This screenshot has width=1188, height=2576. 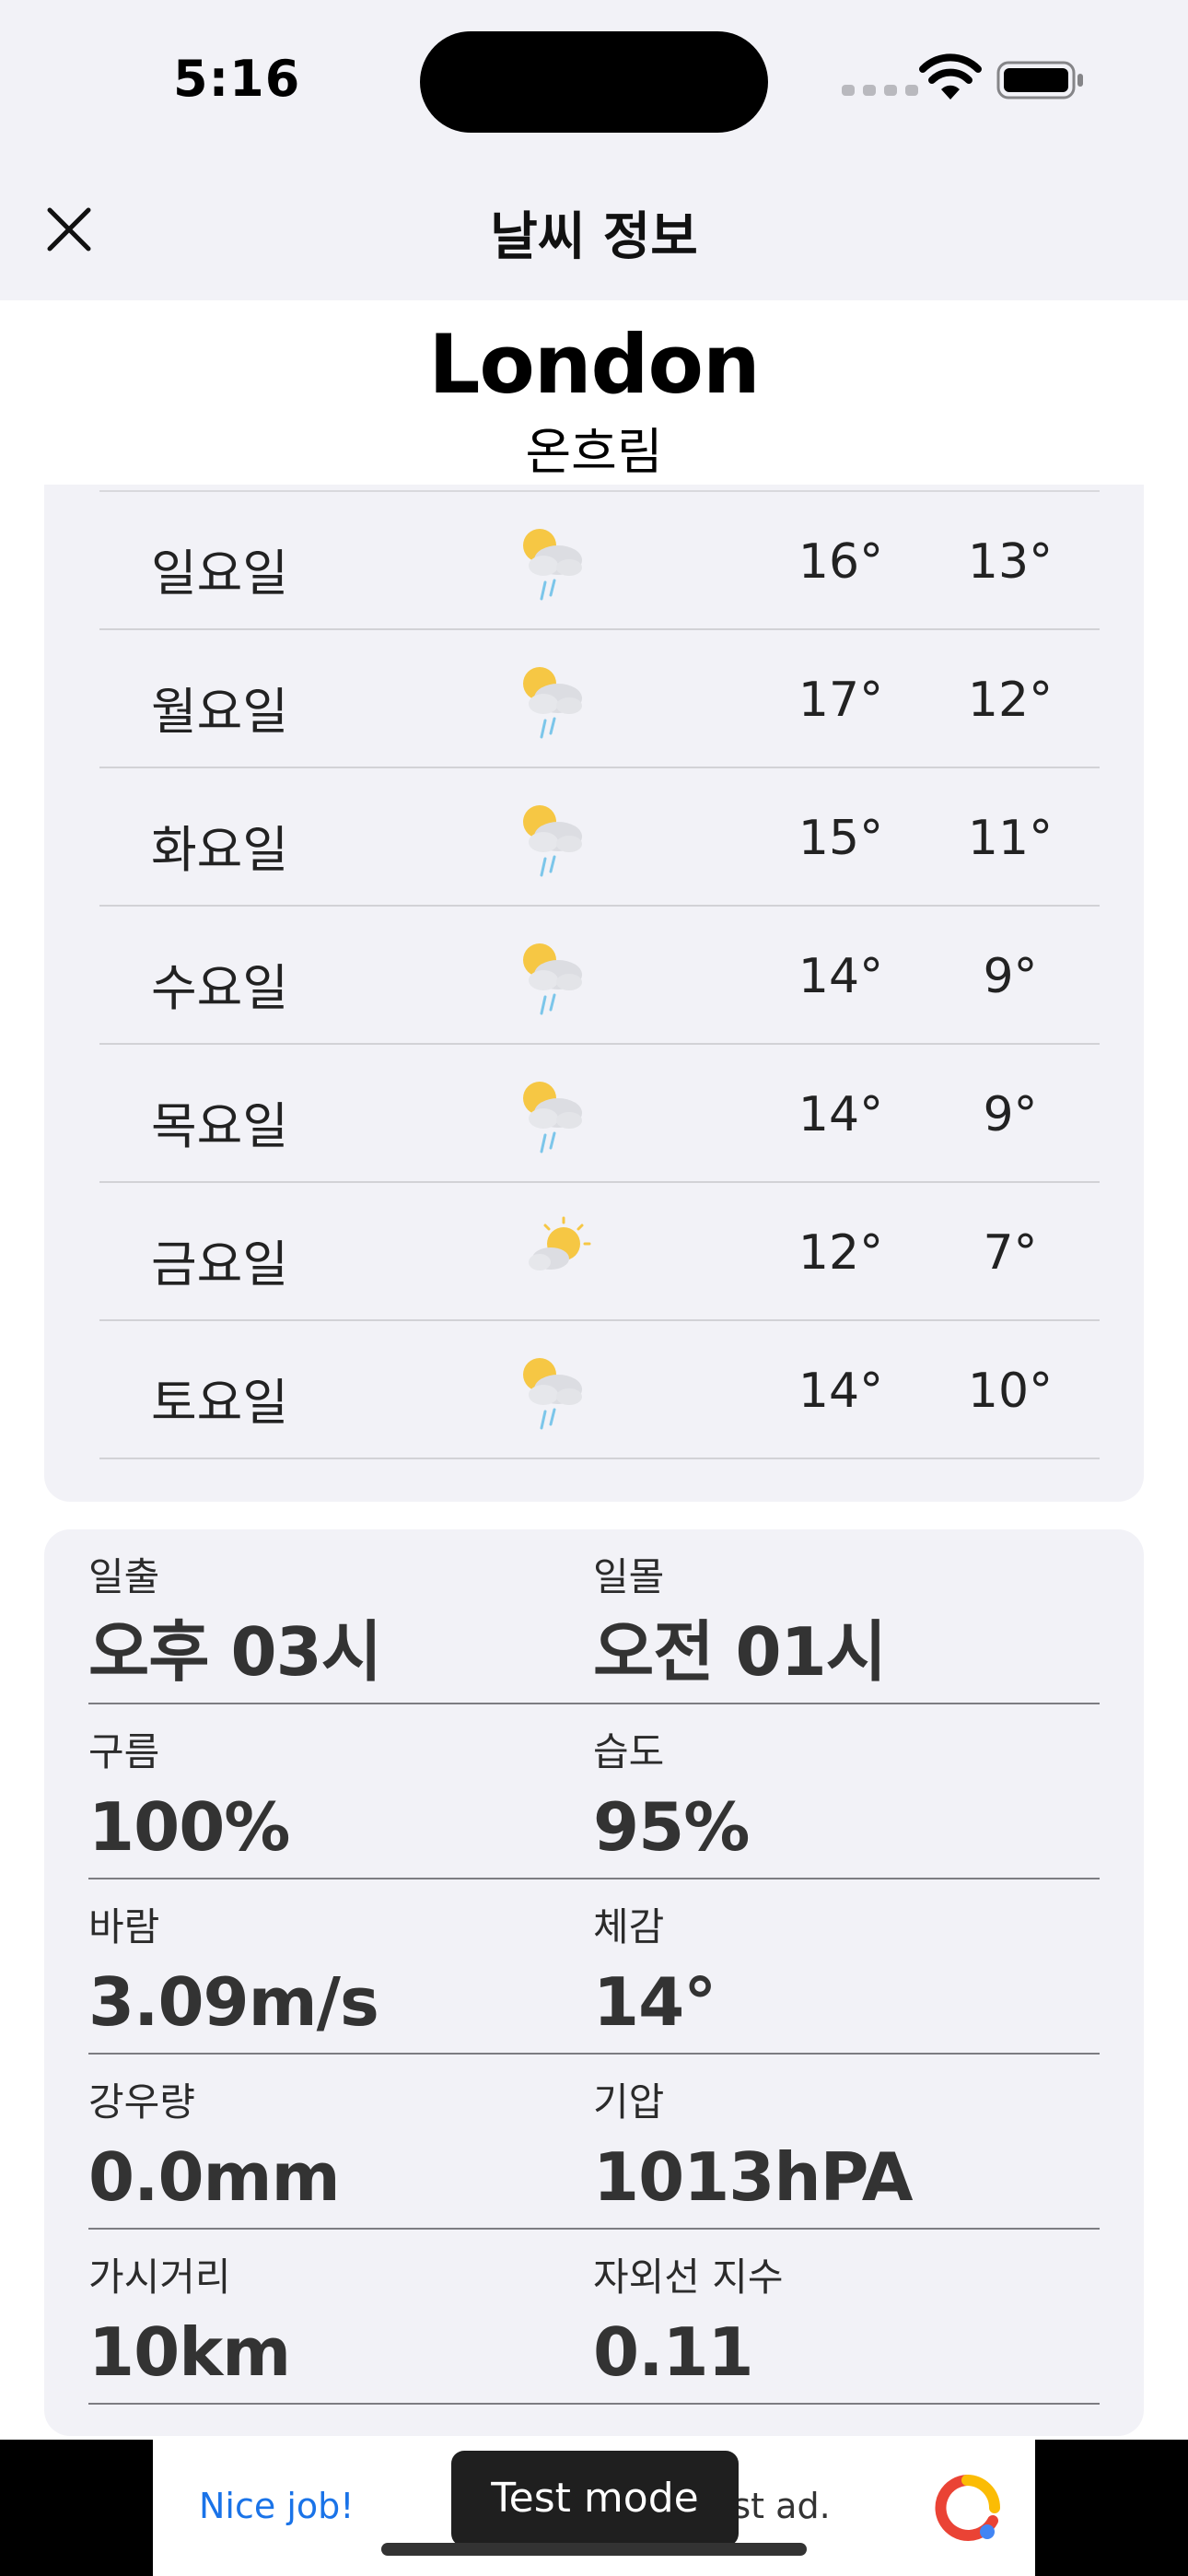 I want to click on forecast-day: 일요일, so click(x=220, y=573).